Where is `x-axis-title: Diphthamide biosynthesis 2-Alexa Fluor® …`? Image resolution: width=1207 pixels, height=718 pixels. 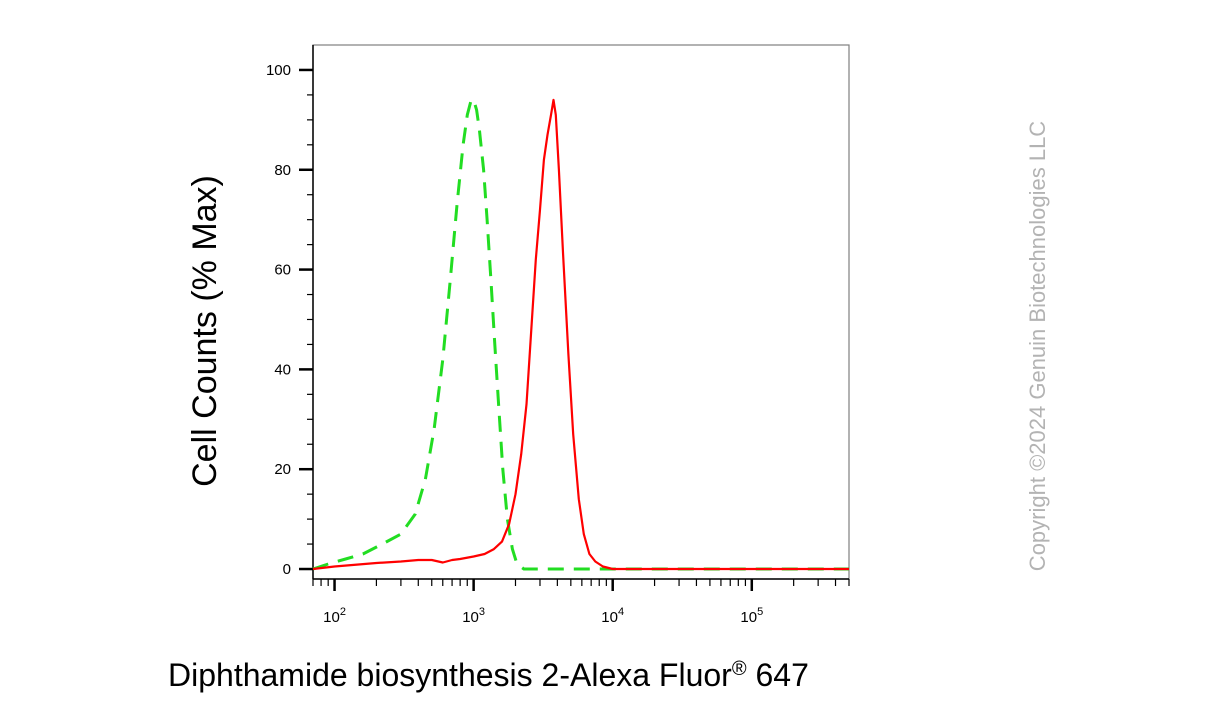 x-axis-title: Diphthamide biosynthesis 2-Alexa Fluor® … is located at coordinates (488, 675).